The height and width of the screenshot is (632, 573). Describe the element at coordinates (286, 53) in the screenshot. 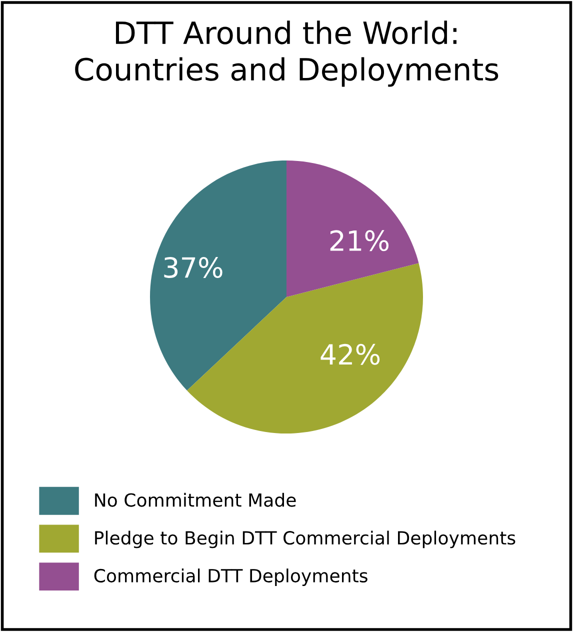

I see `chart-title: DTT Around the World: Countries and Deployments` at that location.